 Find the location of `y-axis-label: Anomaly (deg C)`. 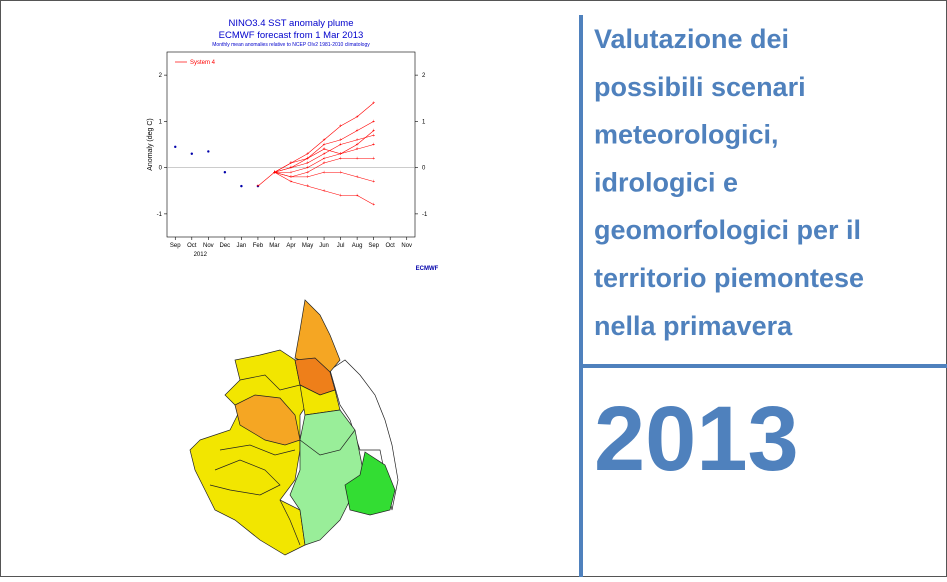

y-axis-label: Anomaly (deg C) is located at coordinates (150, 144).